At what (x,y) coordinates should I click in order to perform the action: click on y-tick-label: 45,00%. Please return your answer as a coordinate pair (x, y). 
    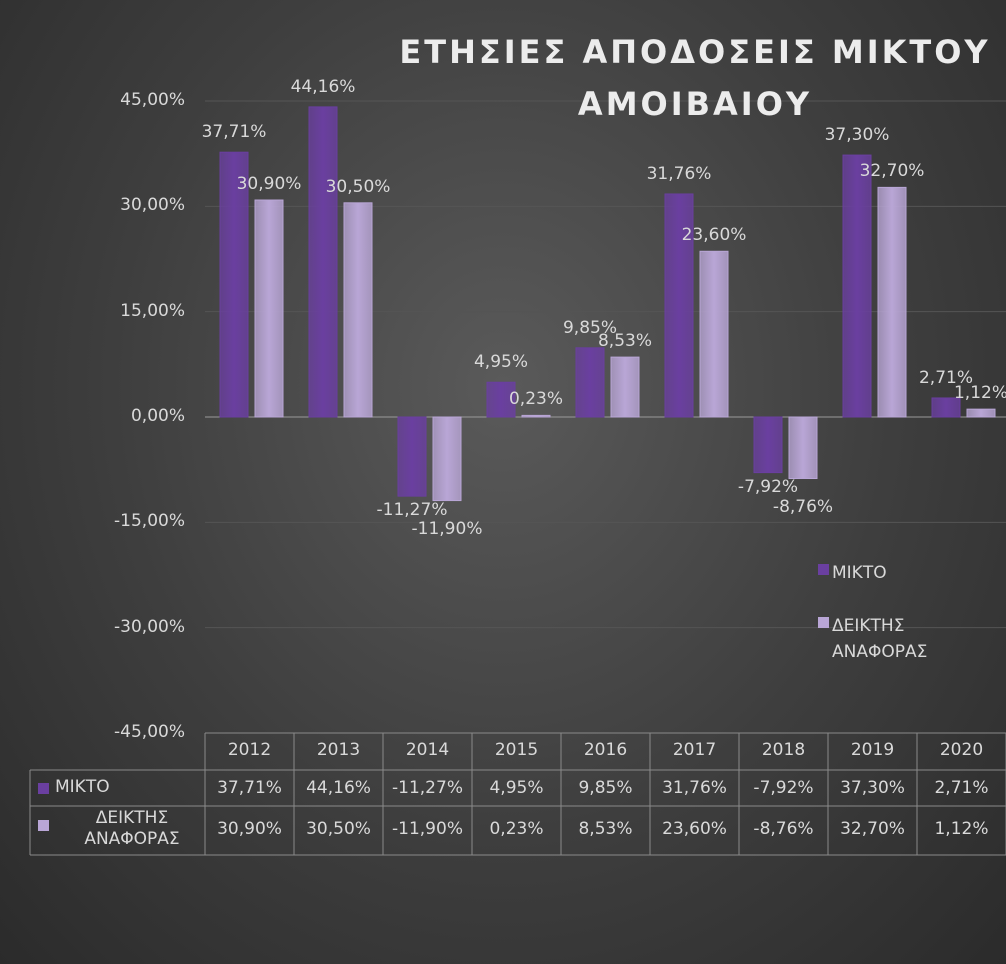
    Looking at the image, I should click on (152, 100).